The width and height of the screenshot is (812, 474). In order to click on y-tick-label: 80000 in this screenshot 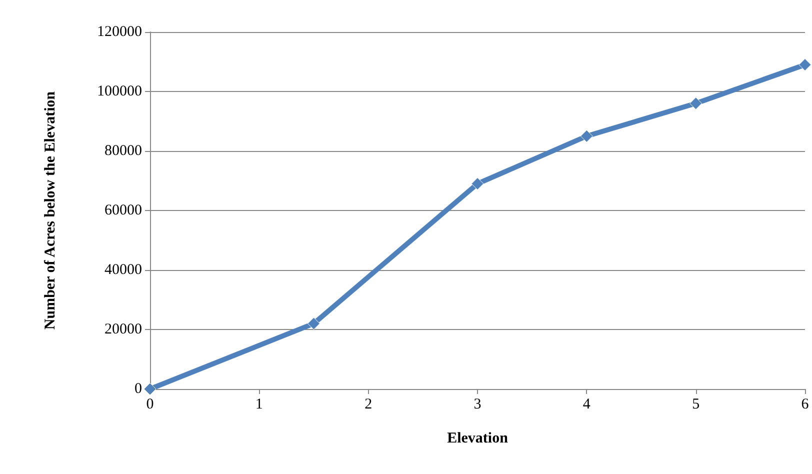, I will do `click(123, 151)`.